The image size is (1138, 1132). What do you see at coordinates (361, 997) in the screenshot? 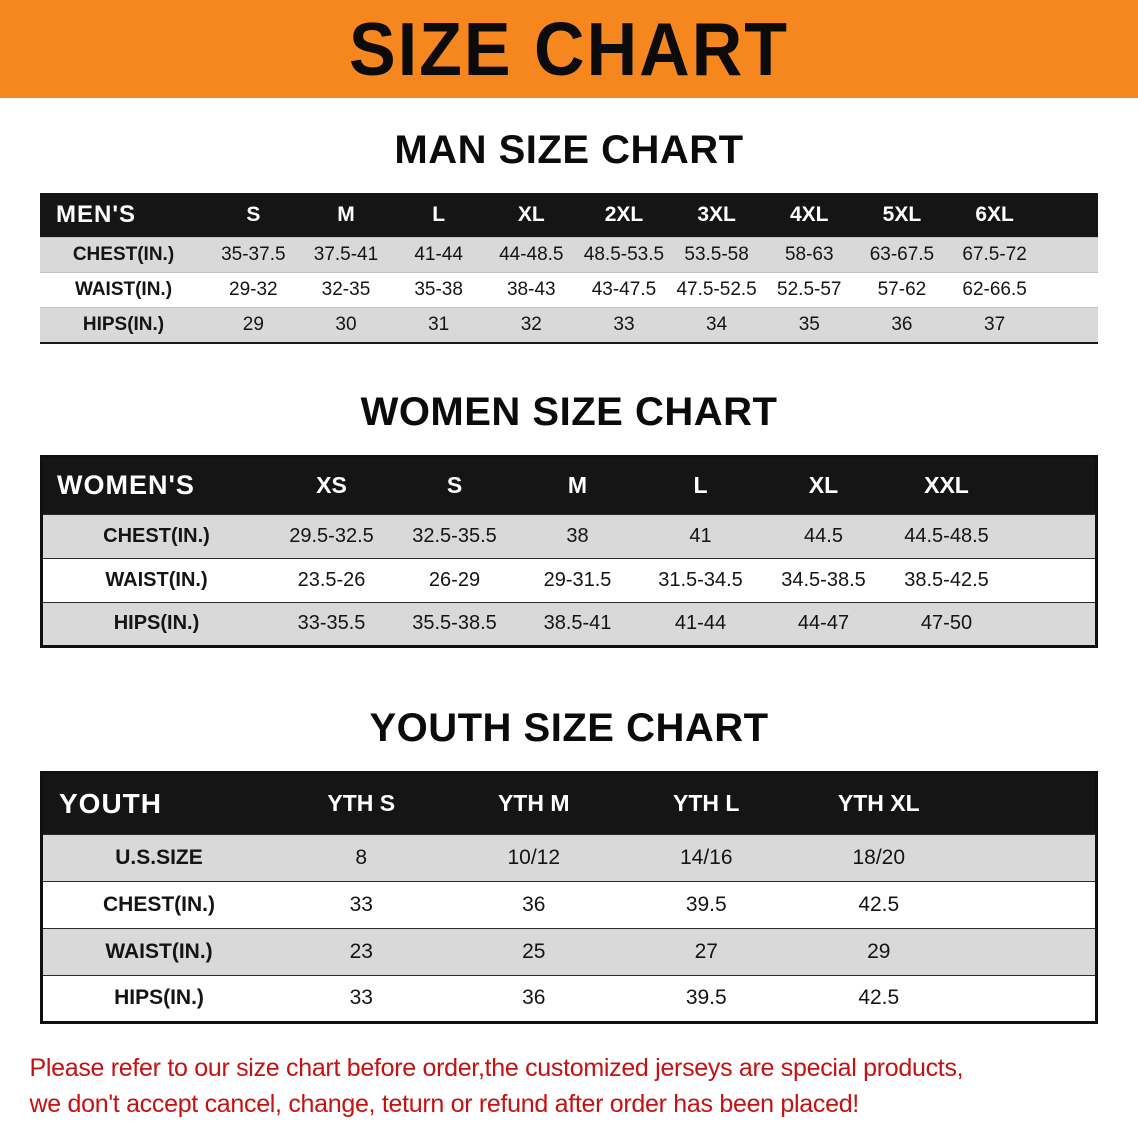
I see `size-value-cell: 33` at bounding box center [361, 997].